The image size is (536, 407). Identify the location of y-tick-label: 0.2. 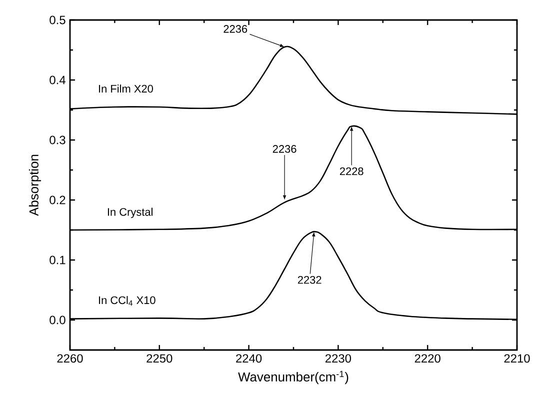
(58, 200).